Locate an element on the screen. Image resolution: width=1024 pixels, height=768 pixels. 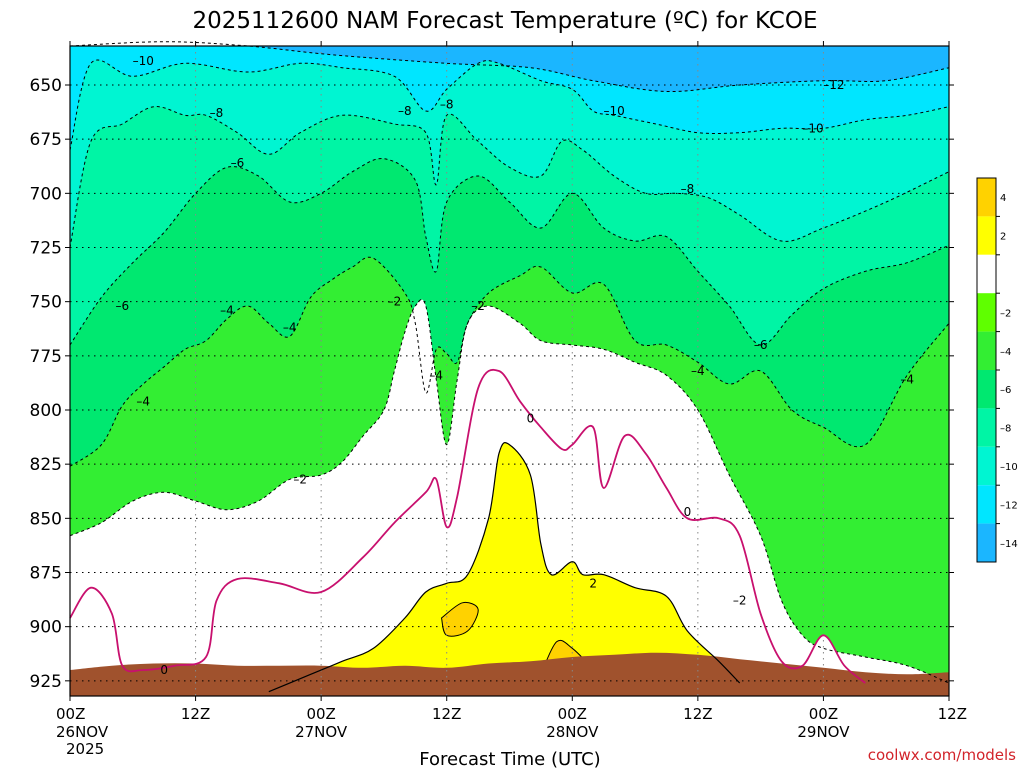
colorbar-label: –10 is located at coordinates (1009, 467).